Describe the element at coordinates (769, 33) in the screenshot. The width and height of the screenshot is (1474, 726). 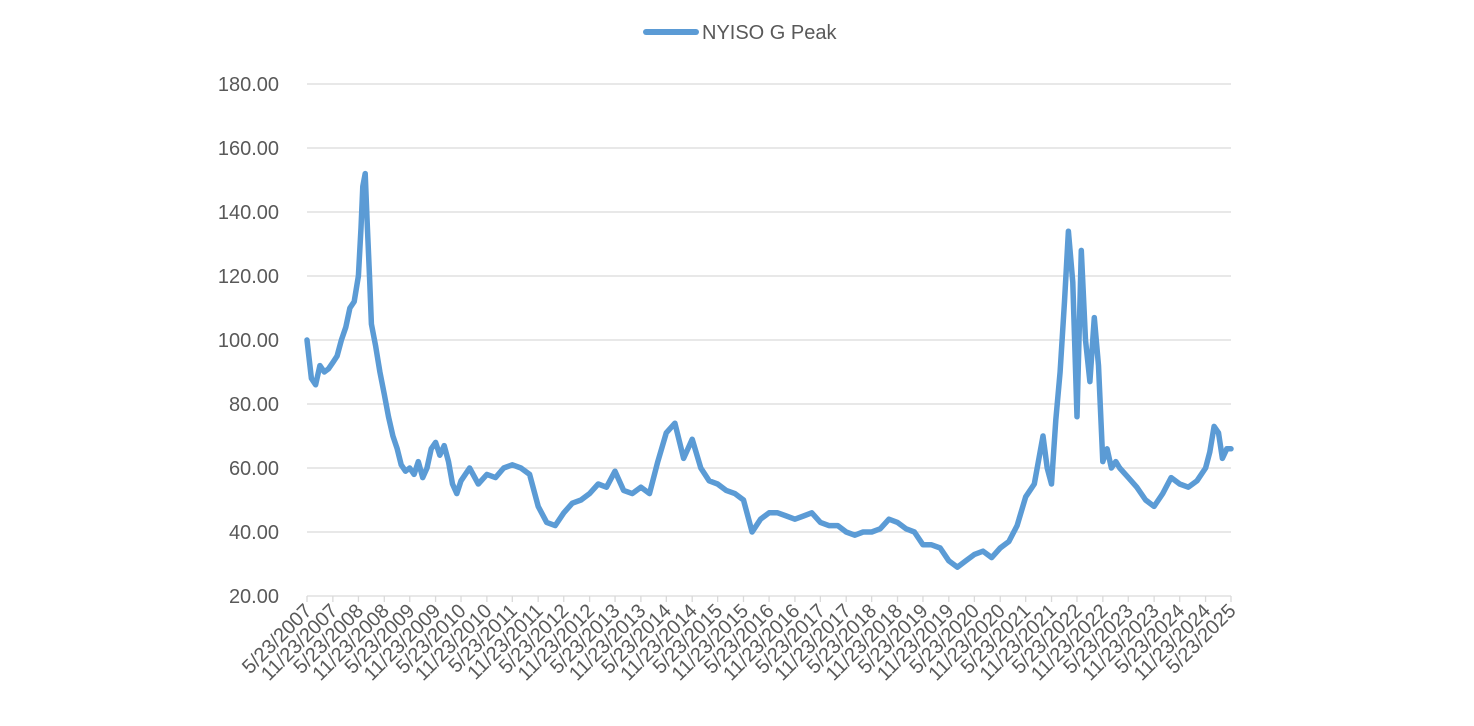
I see `legend-label: NYISO G Peak` at that location.